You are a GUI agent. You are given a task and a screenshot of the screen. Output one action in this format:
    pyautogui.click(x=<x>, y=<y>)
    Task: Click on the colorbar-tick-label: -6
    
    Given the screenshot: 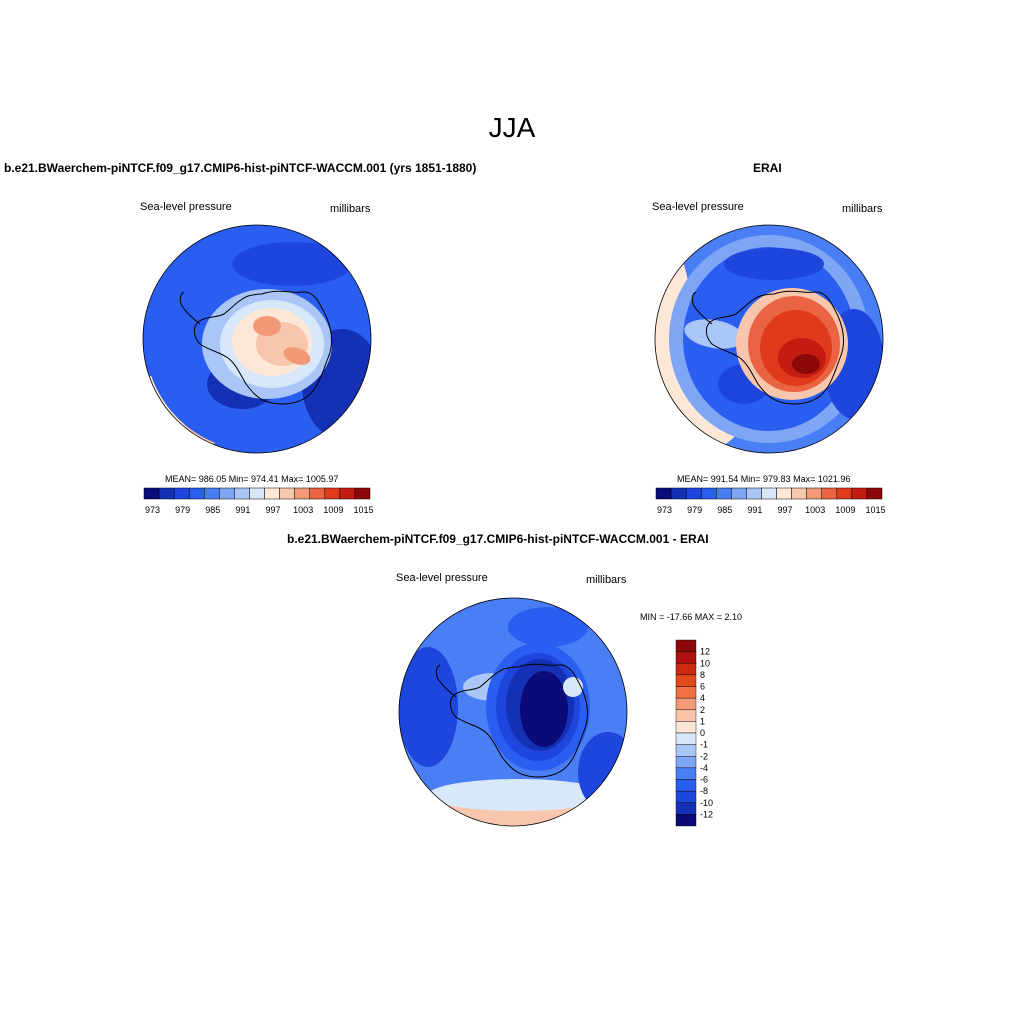 What is the action you would take?
    pyautogui.click(x=704, y=780)
    